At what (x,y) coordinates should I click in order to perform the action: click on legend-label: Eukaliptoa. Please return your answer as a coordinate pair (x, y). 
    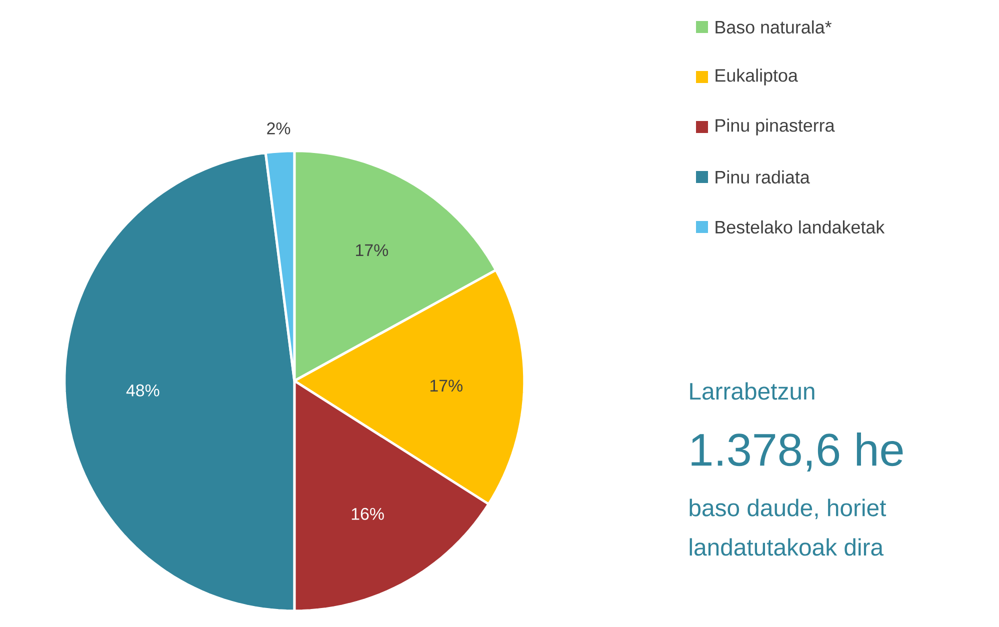
    Looking at the image, I should click on (757, 77).